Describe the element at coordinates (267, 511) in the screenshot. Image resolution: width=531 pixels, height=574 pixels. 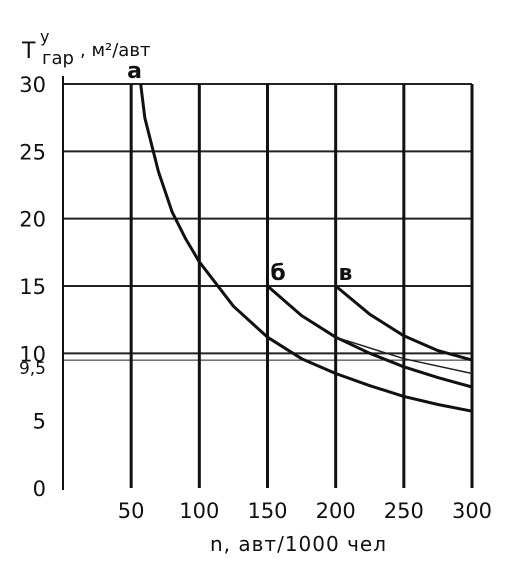
I see `x-tick-label: 150` at that location.